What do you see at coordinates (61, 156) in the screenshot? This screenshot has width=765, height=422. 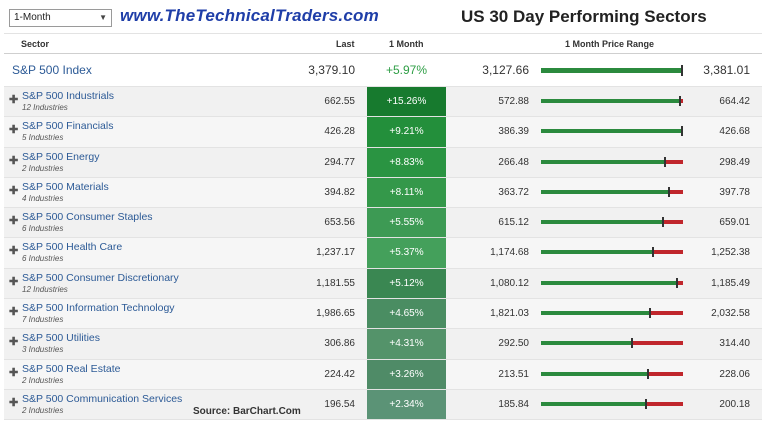 I see `sector-name-link: S&P 500 Energy` at bounding box center [61, 156].